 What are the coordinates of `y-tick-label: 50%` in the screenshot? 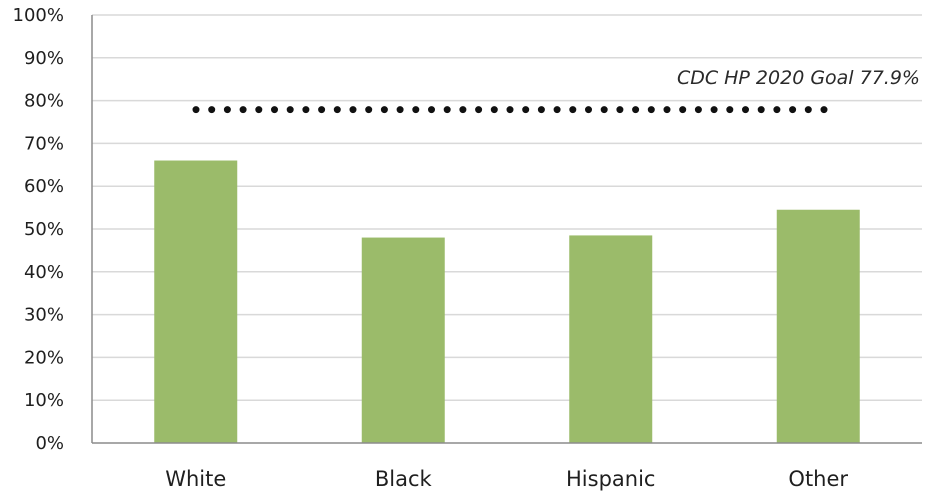 It's located at (44, 229).